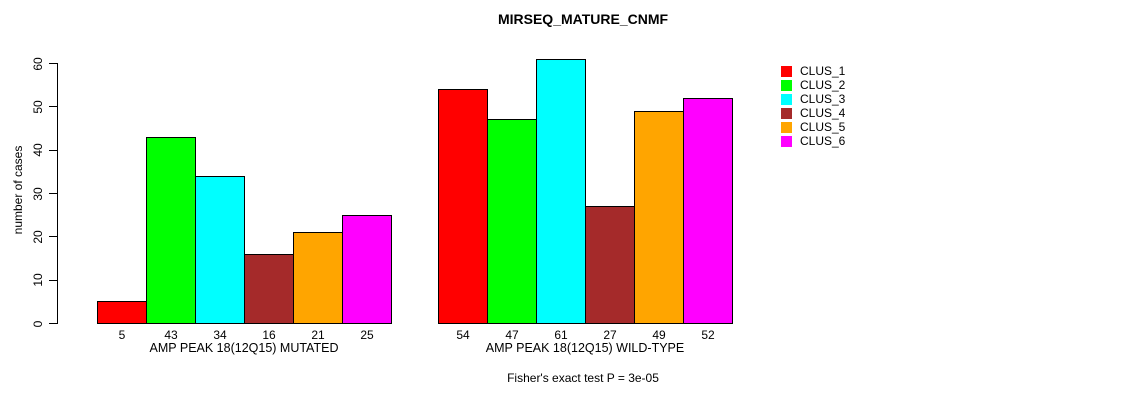 This screenshot has width=1140, height=400. I want to click on group-label-mutated: AMP PEAK 18(12Q15) MUTATED, so click(244, 348).